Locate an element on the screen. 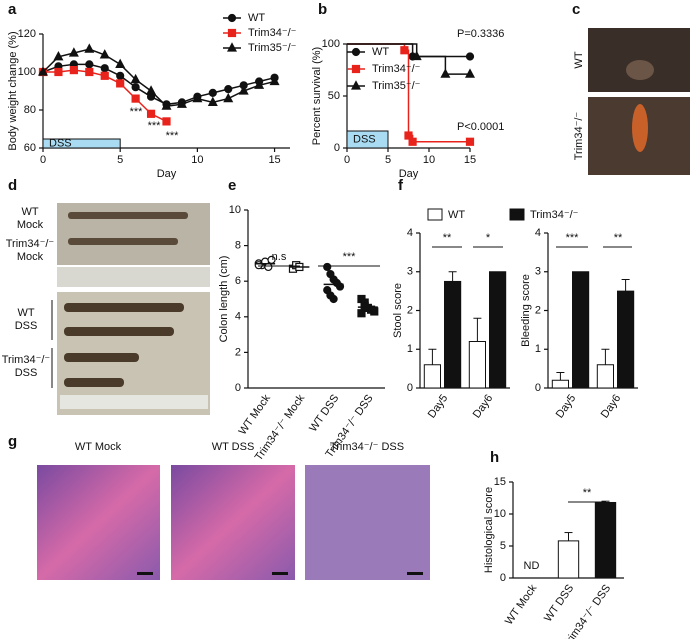 The image size is (698, 639). y-tick-label: 3 is located at coordinates (410, 272).